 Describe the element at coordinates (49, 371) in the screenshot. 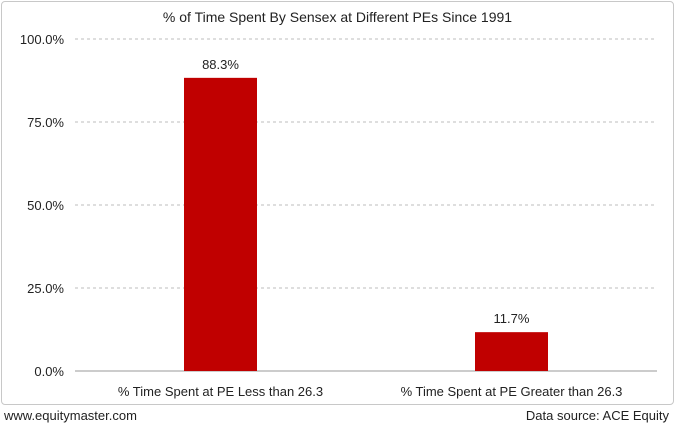

I see `y-tick-label: 0.0%` at that location.